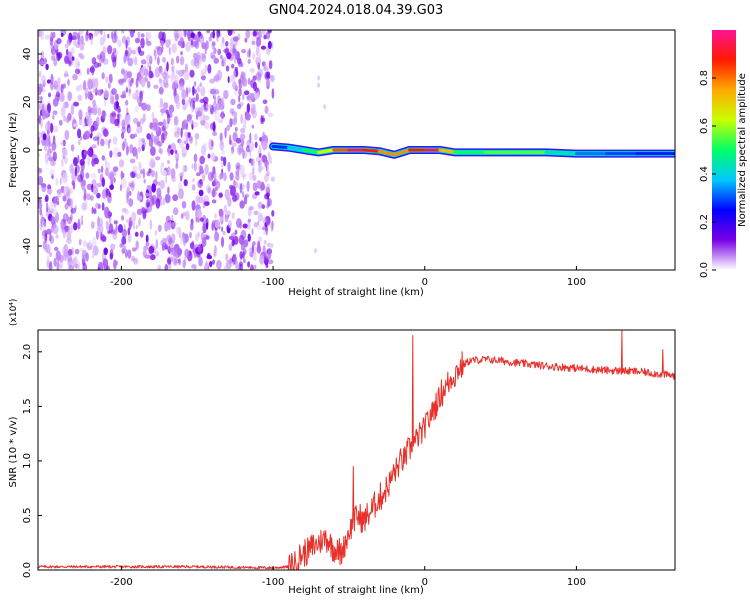  What do you see at coordinates (27, 198) in the screenshot?
I see `y-tick-label: -20` at bounding box center [27, 198].